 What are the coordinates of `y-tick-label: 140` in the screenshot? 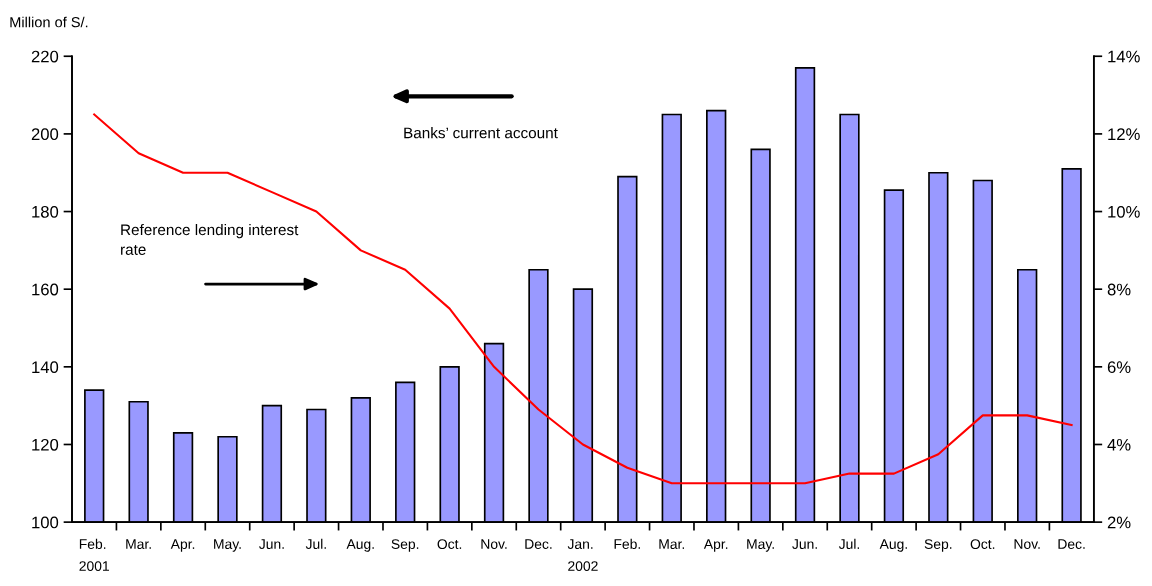 It's located at (45, 367).